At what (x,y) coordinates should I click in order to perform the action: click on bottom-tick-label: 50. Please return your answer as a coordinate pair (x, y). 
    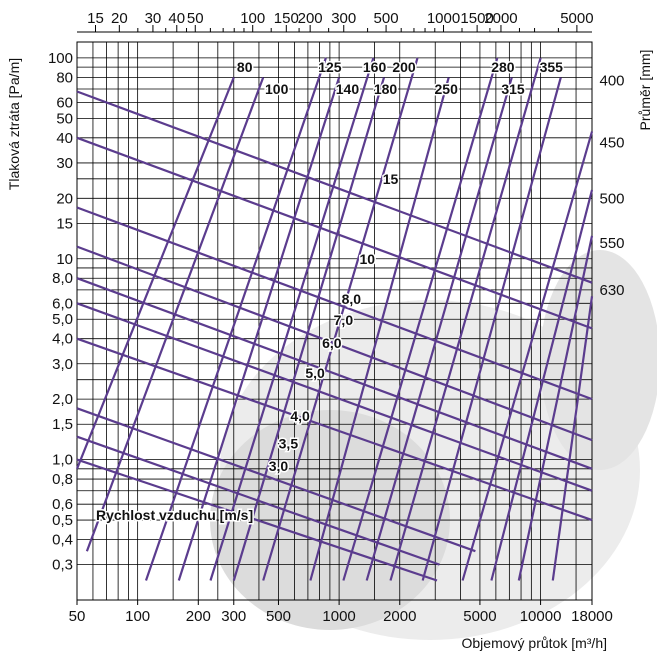
    Looking at the image, I should click on (77, 616).